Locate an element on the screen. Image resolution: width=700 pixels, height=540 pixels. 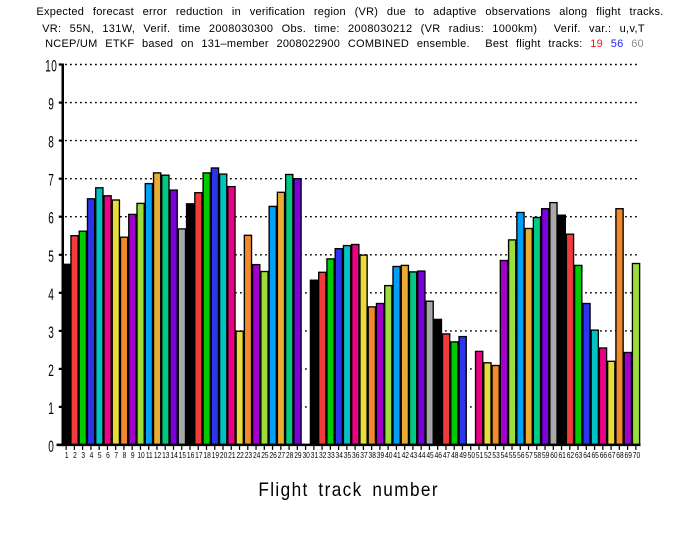
svg-text: 32 is located at coordinates (322, 455).